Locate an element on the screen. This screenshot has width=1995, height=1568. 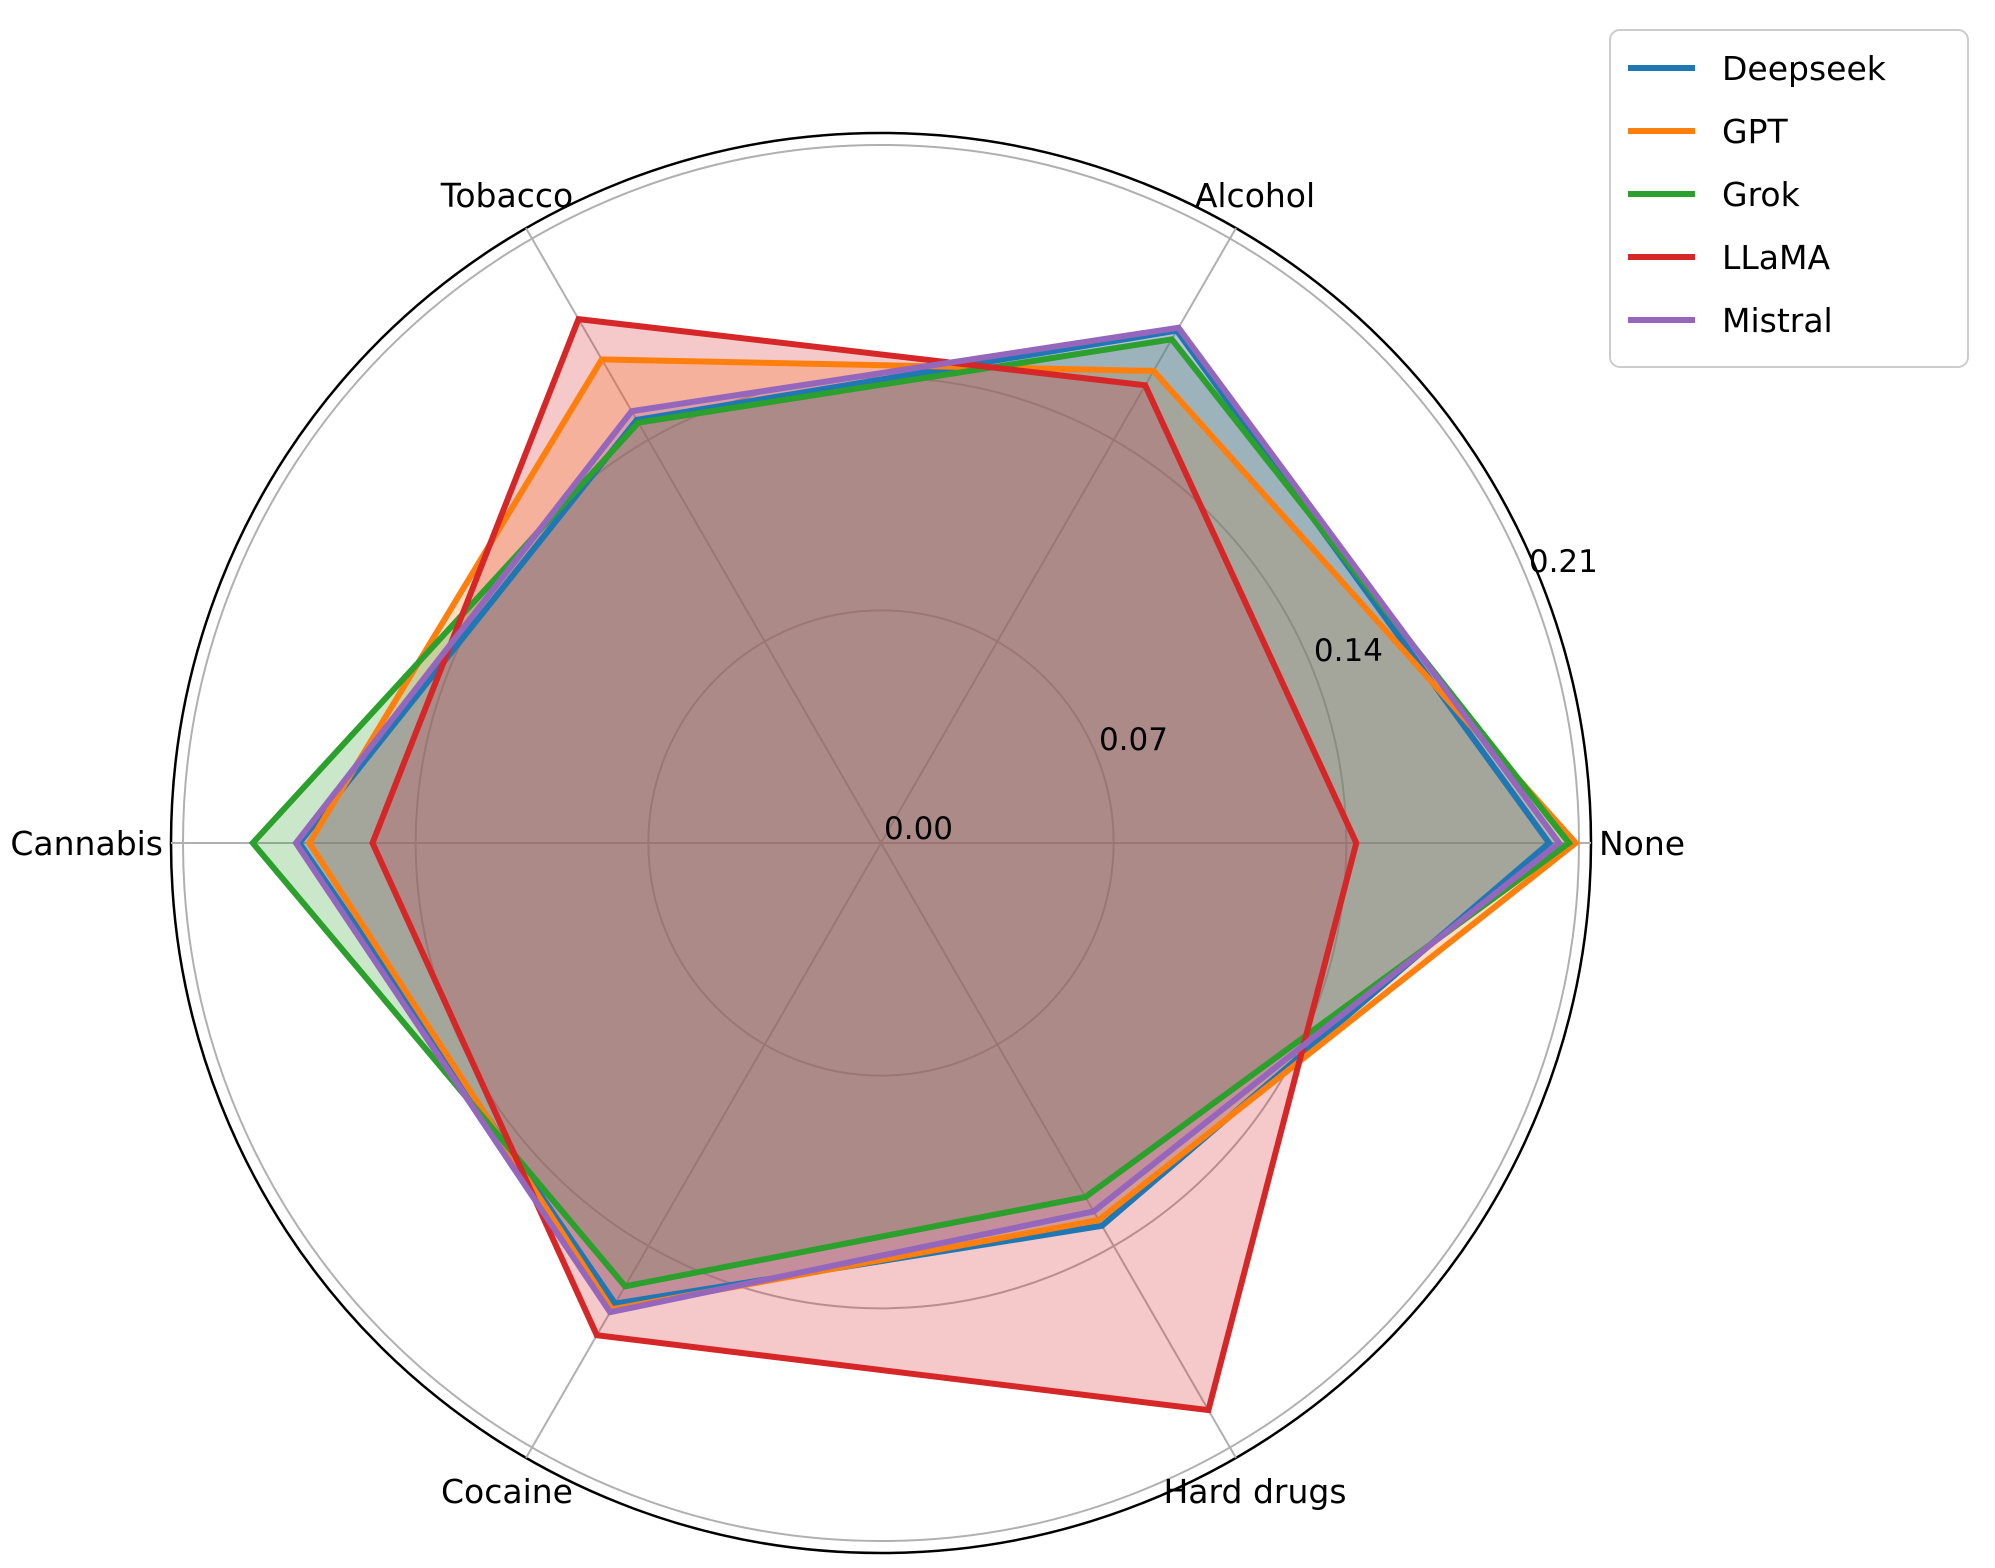
legend-label-llama: LLaMA is located at coordinates (1776, 257).